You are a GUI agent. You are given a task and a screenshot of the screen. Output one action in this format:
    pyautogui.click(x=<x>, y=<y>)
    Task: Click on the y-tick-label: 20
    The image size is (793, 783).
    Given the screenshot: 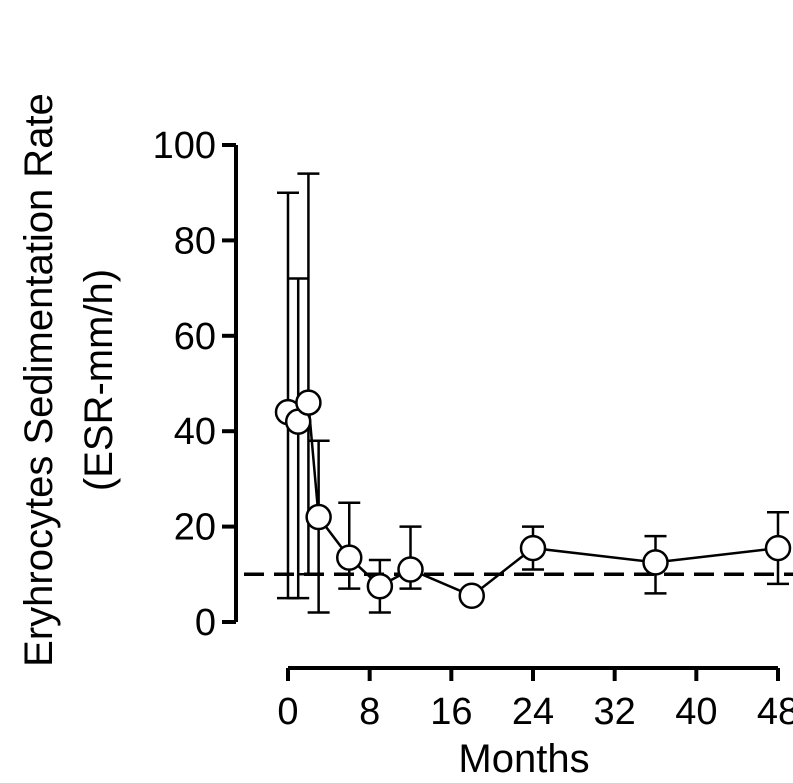 What is the action you would take?
    pyautogui.click(x=195, y=528)
    